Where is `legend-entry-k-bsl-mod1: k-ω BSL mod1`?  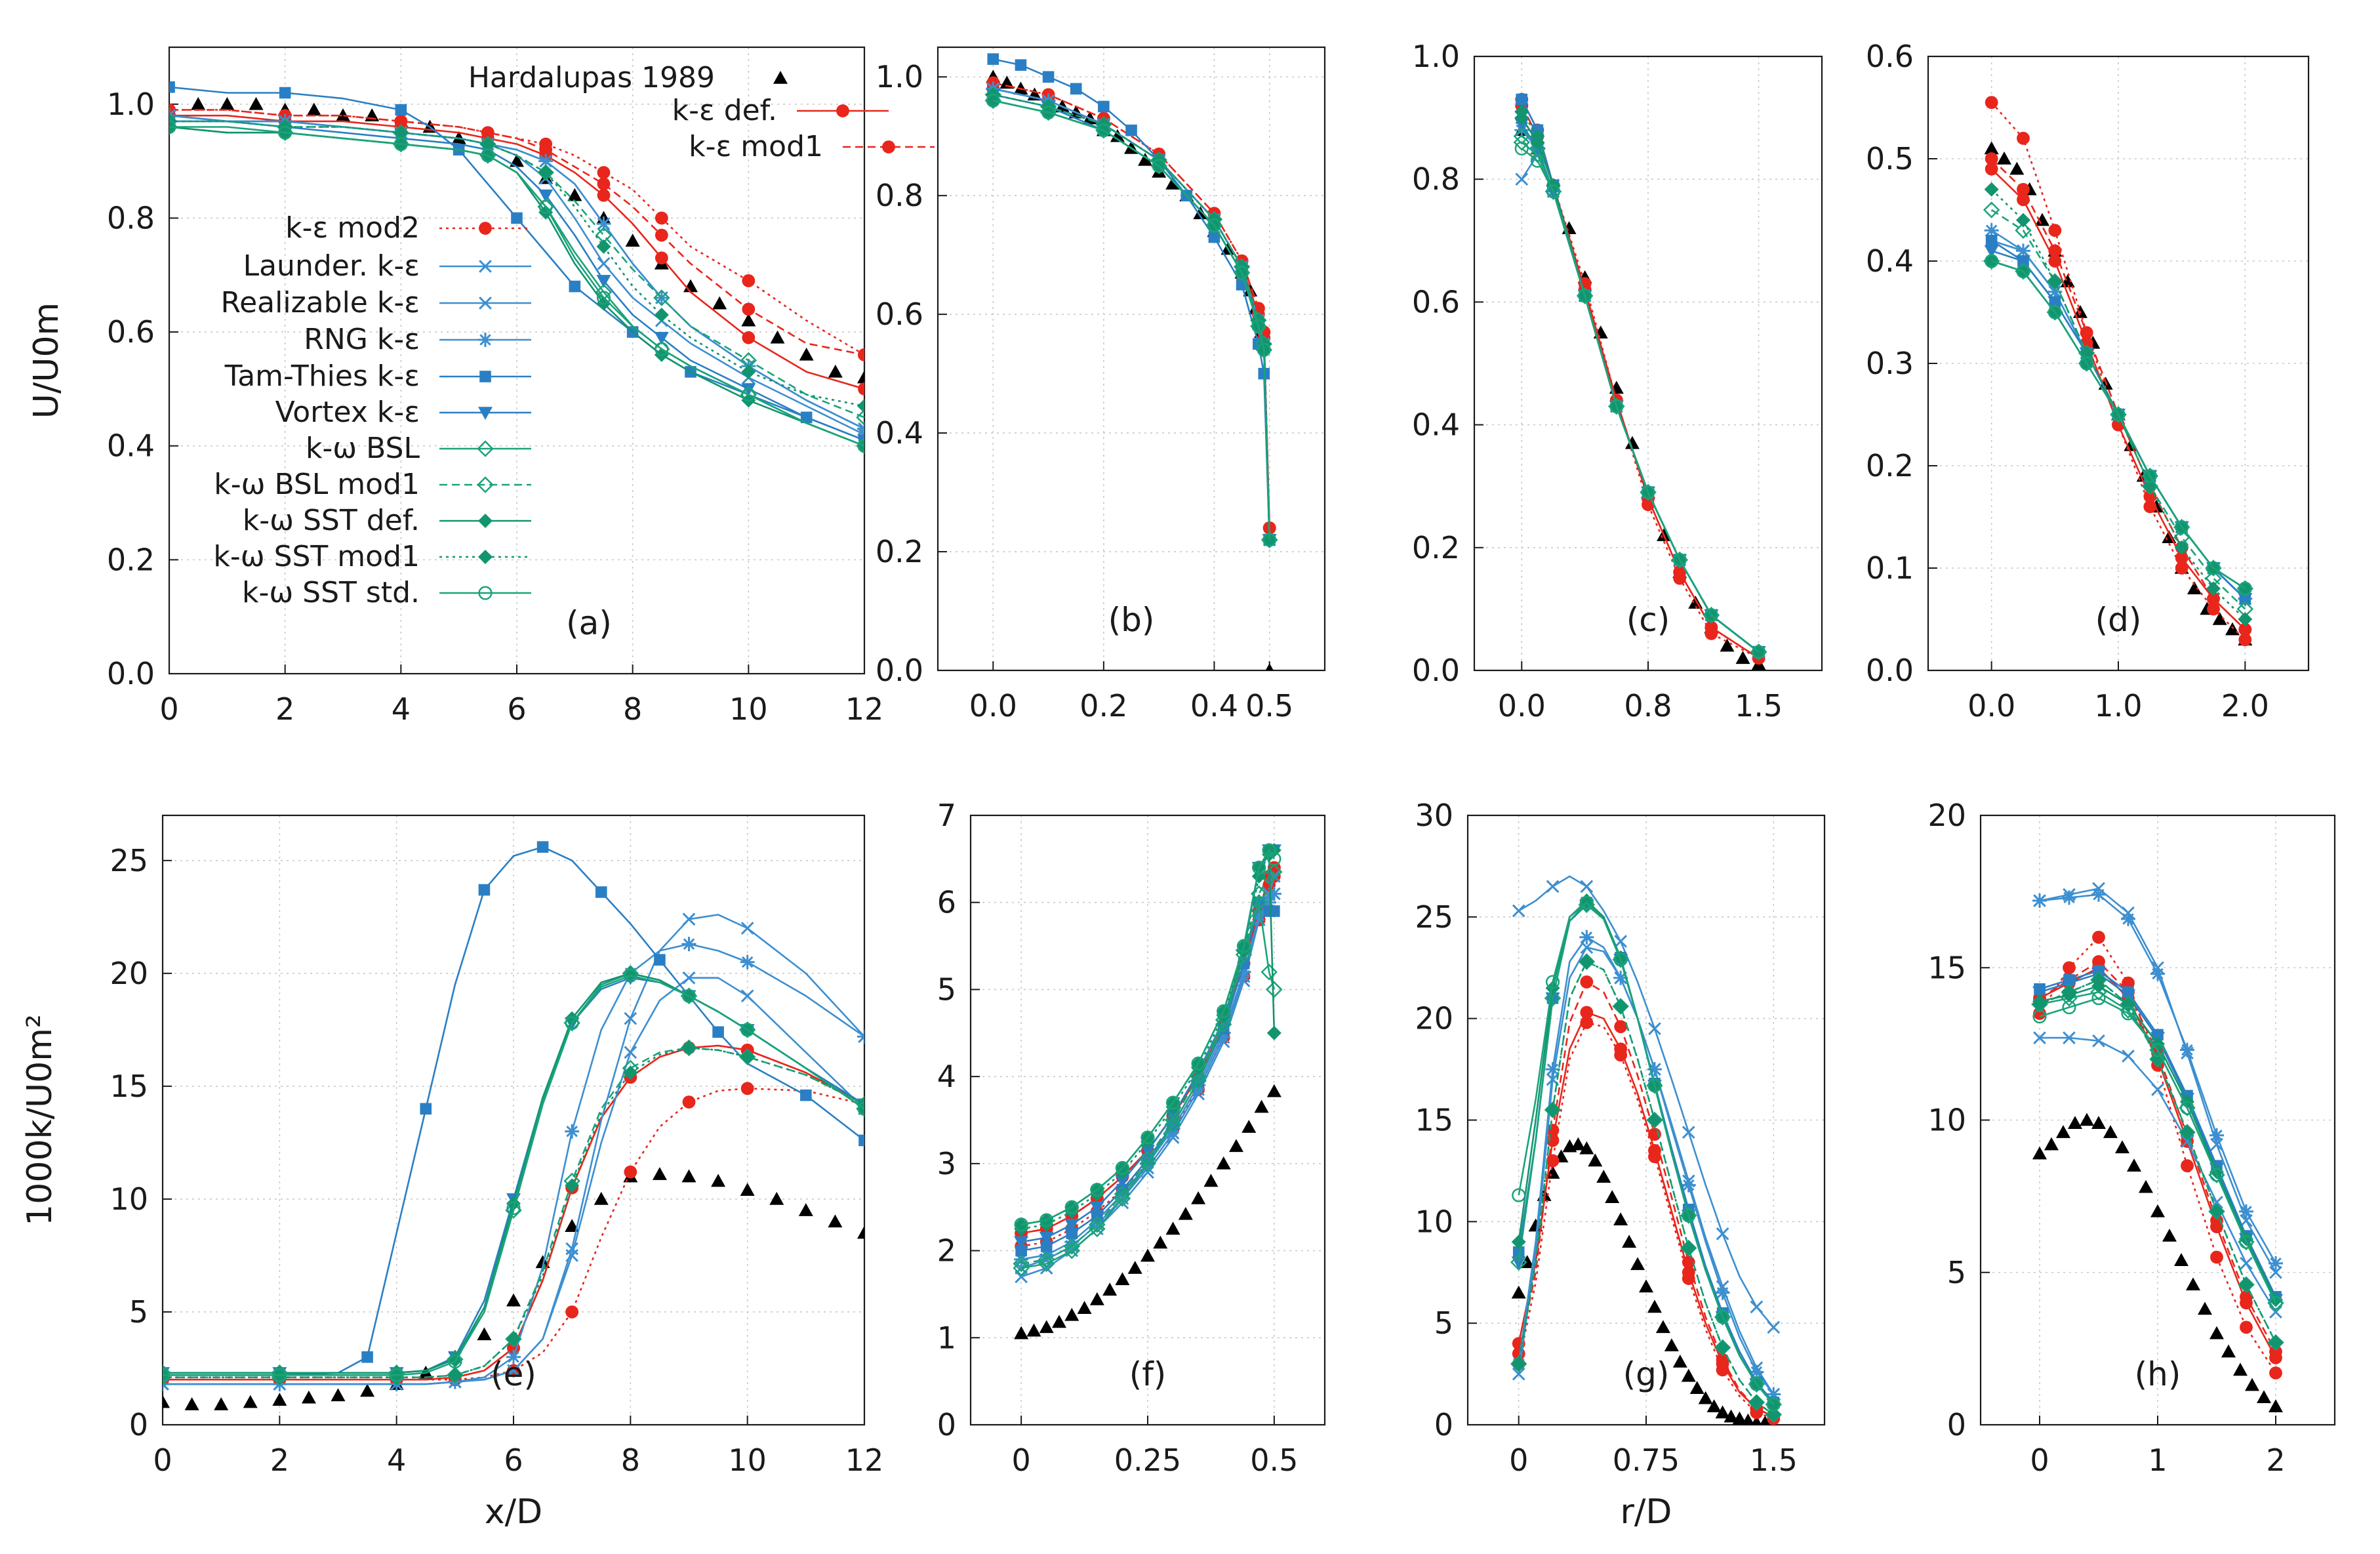 legend-entry-k-bsl-mod1: k-ω BSL mod1 is located at coordinates (372, 484).